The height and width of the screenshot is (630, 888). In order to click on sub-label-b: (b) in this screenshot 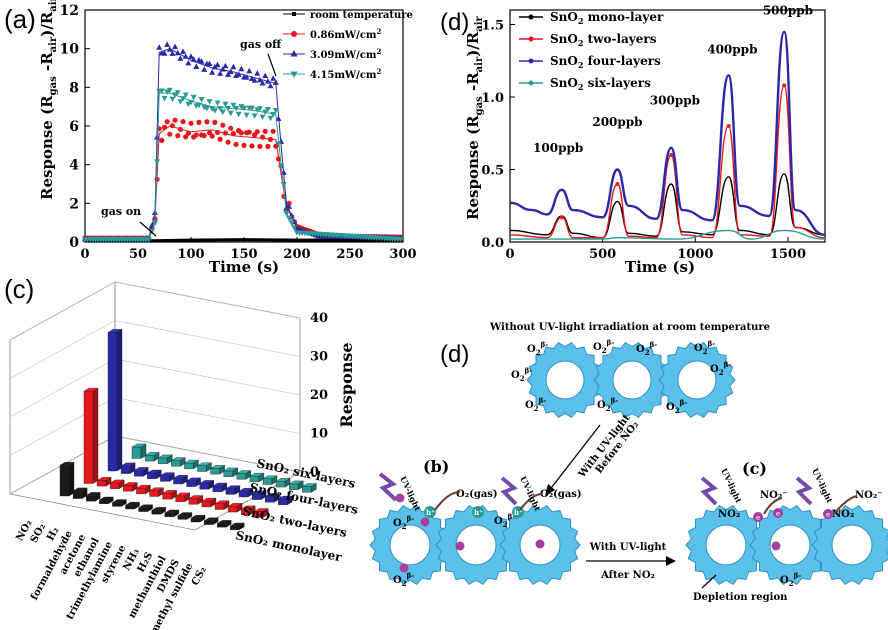, I will do `click(436, 466)`.